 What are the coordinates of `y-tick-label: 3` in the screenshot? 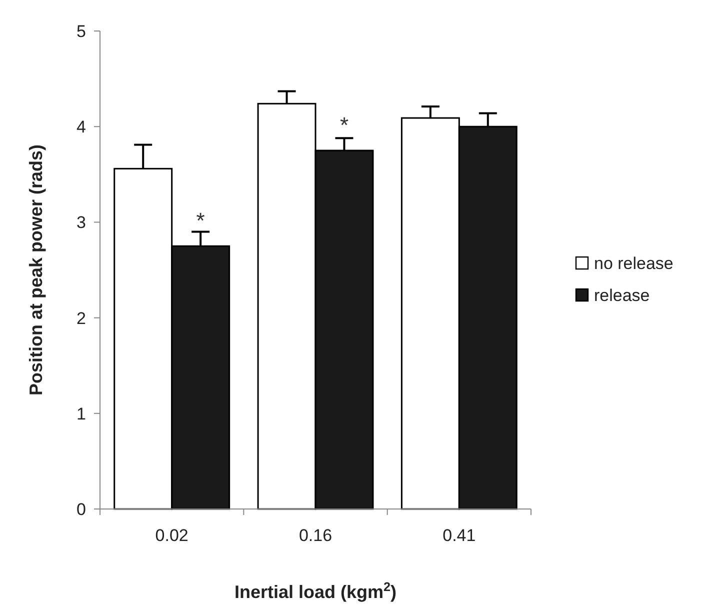 It's located at (81, 222).